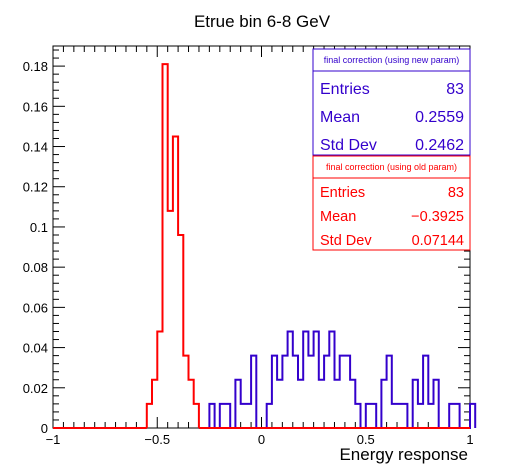  Describe the element at coordinates (53, 439) in the screenshot. I see `x-tick-label: −1` at that location.